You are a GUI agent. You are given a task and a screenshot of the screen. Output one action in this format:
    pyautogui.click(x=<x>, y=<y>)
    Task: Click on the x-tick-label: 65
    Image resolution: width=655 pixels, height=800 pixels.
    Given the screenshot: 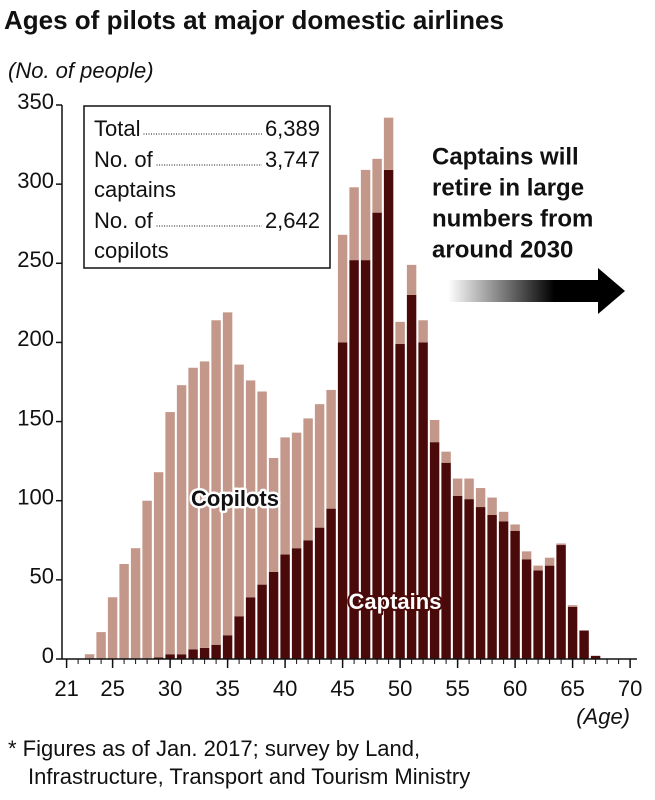 What is the action you would take?
    pyautogui.click(x=572, y=688)
    